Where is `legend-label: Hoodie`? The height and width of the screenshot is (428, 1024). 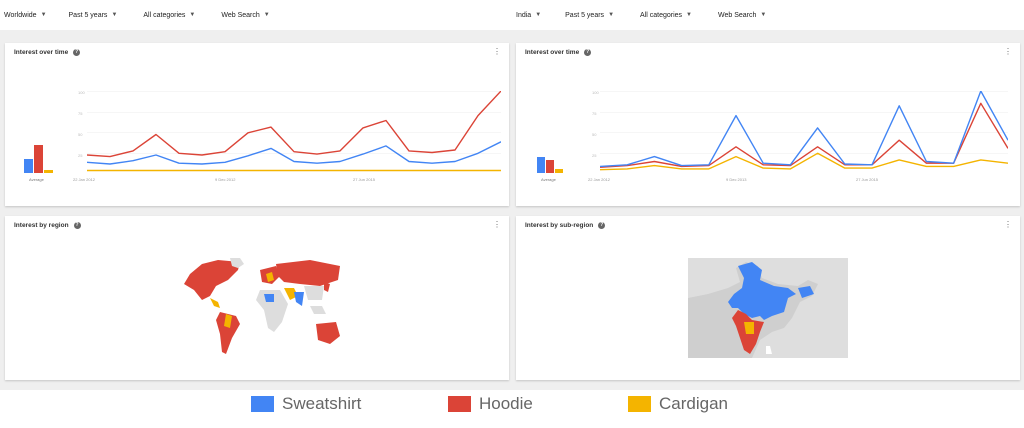 legend-label: Hoodie is located at coordinates (506, 403).